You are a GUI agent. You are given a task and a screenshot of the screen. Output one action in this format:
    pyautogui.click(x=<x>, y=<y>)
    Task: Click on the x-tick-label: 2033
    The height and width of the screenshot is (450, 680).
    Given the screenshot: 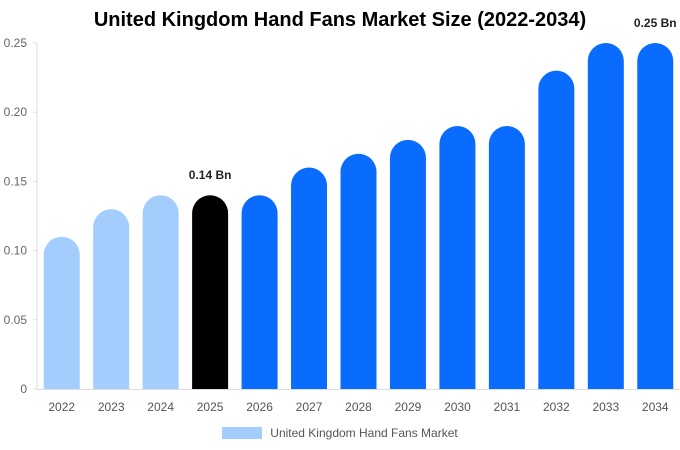 What is the action you would take?
    pyautogui.click(x=605, y=407)
    